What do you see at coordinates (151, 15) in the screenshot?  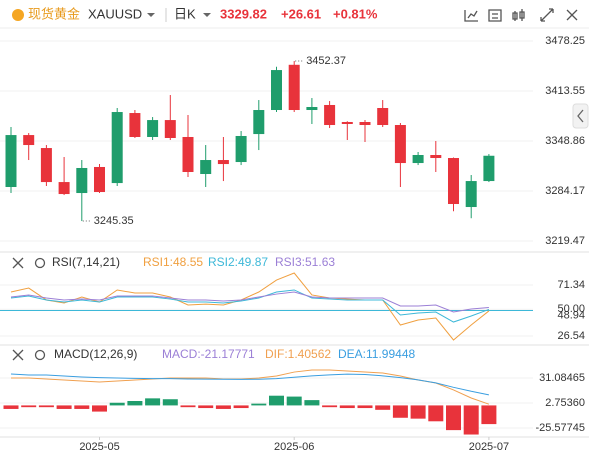 I see `symbol-dropdown` at bounding box center [151, 15].